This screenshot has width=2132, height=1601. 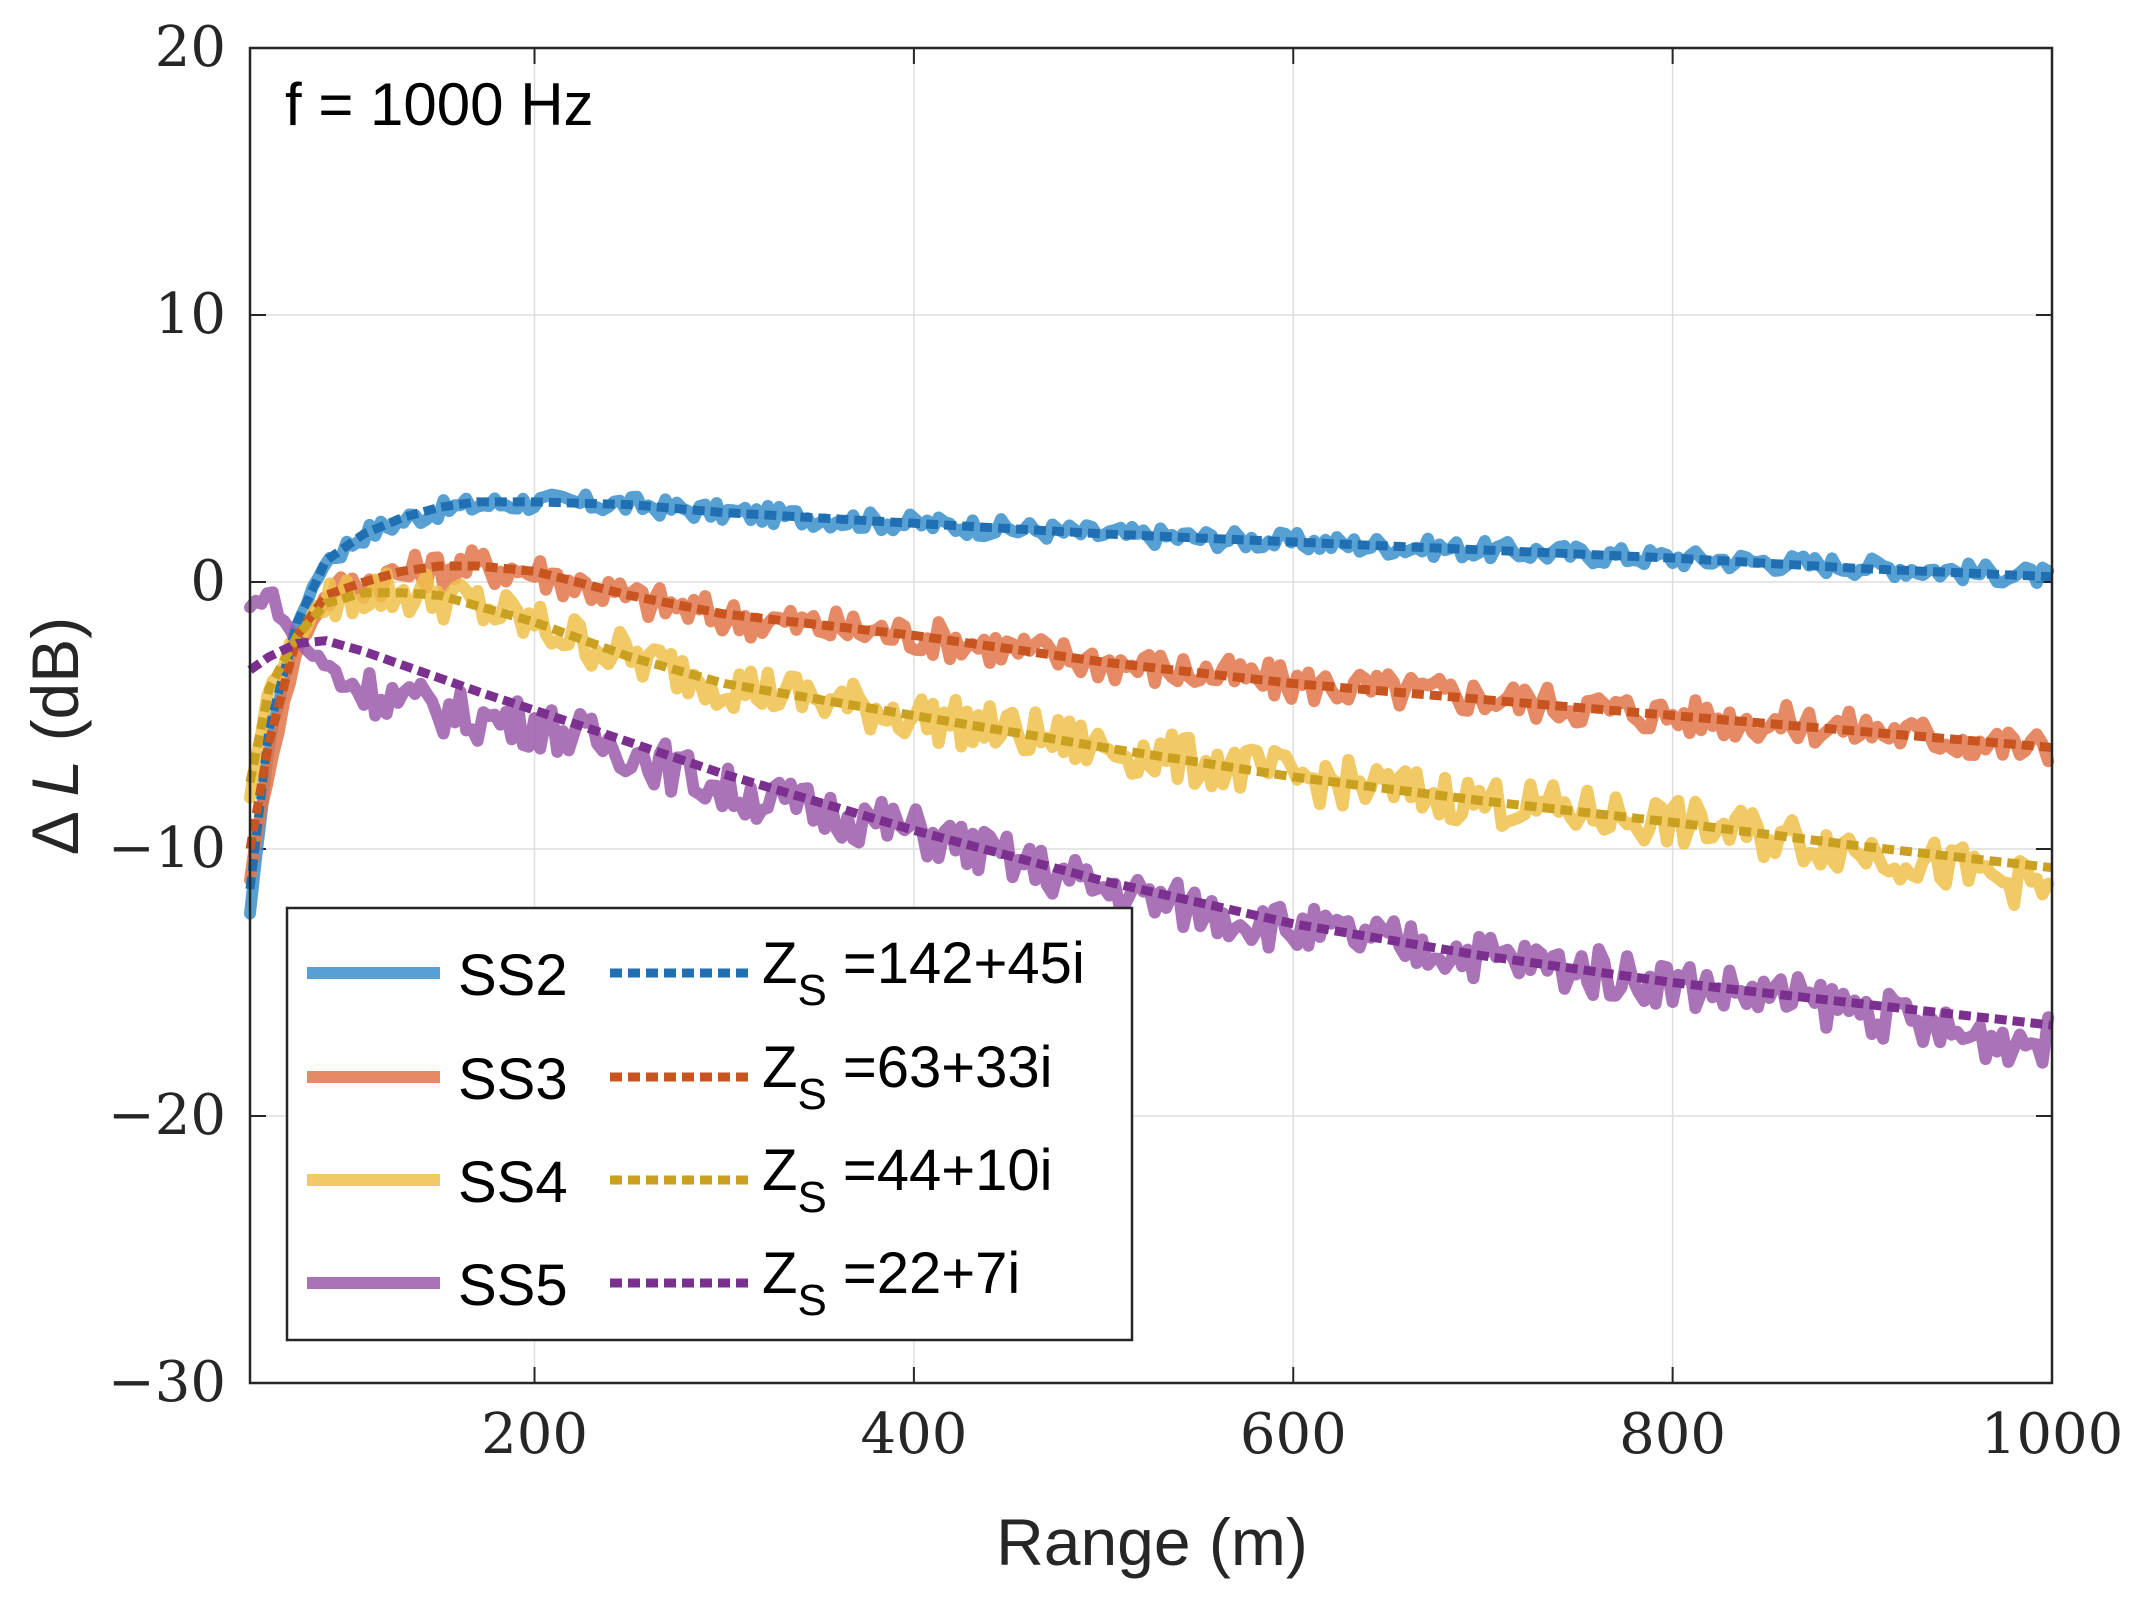 I want to click on x-tick-labels: 200 400 600 800 1000, so click(x=1302, y=1434).